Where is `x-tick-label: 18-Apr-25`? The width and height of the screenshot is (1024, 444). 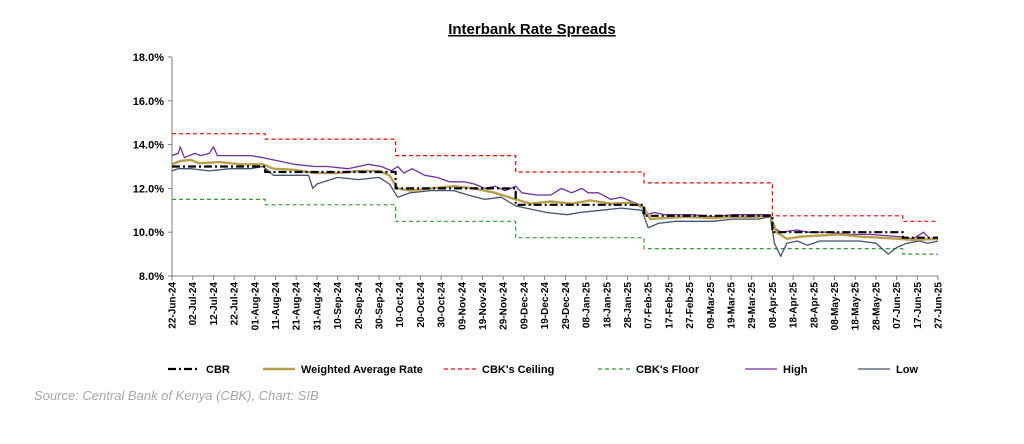 x-tick-label: 18-Apr-25 is located at coordinates (794, 305).